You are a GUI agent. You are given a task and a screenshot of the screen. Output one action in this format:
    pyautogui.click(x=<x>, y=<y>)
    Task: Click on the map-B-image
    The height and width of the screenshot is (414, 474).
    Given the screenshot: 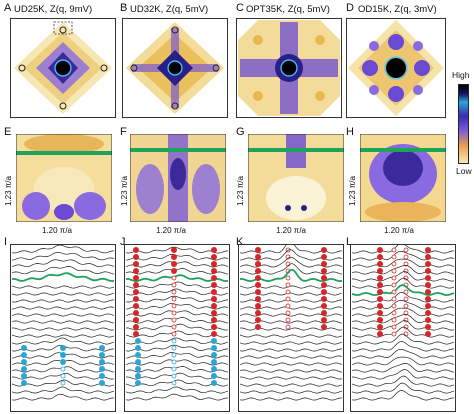 What is the action you would take?
    pyautogui.click(x=175, y=68)
    